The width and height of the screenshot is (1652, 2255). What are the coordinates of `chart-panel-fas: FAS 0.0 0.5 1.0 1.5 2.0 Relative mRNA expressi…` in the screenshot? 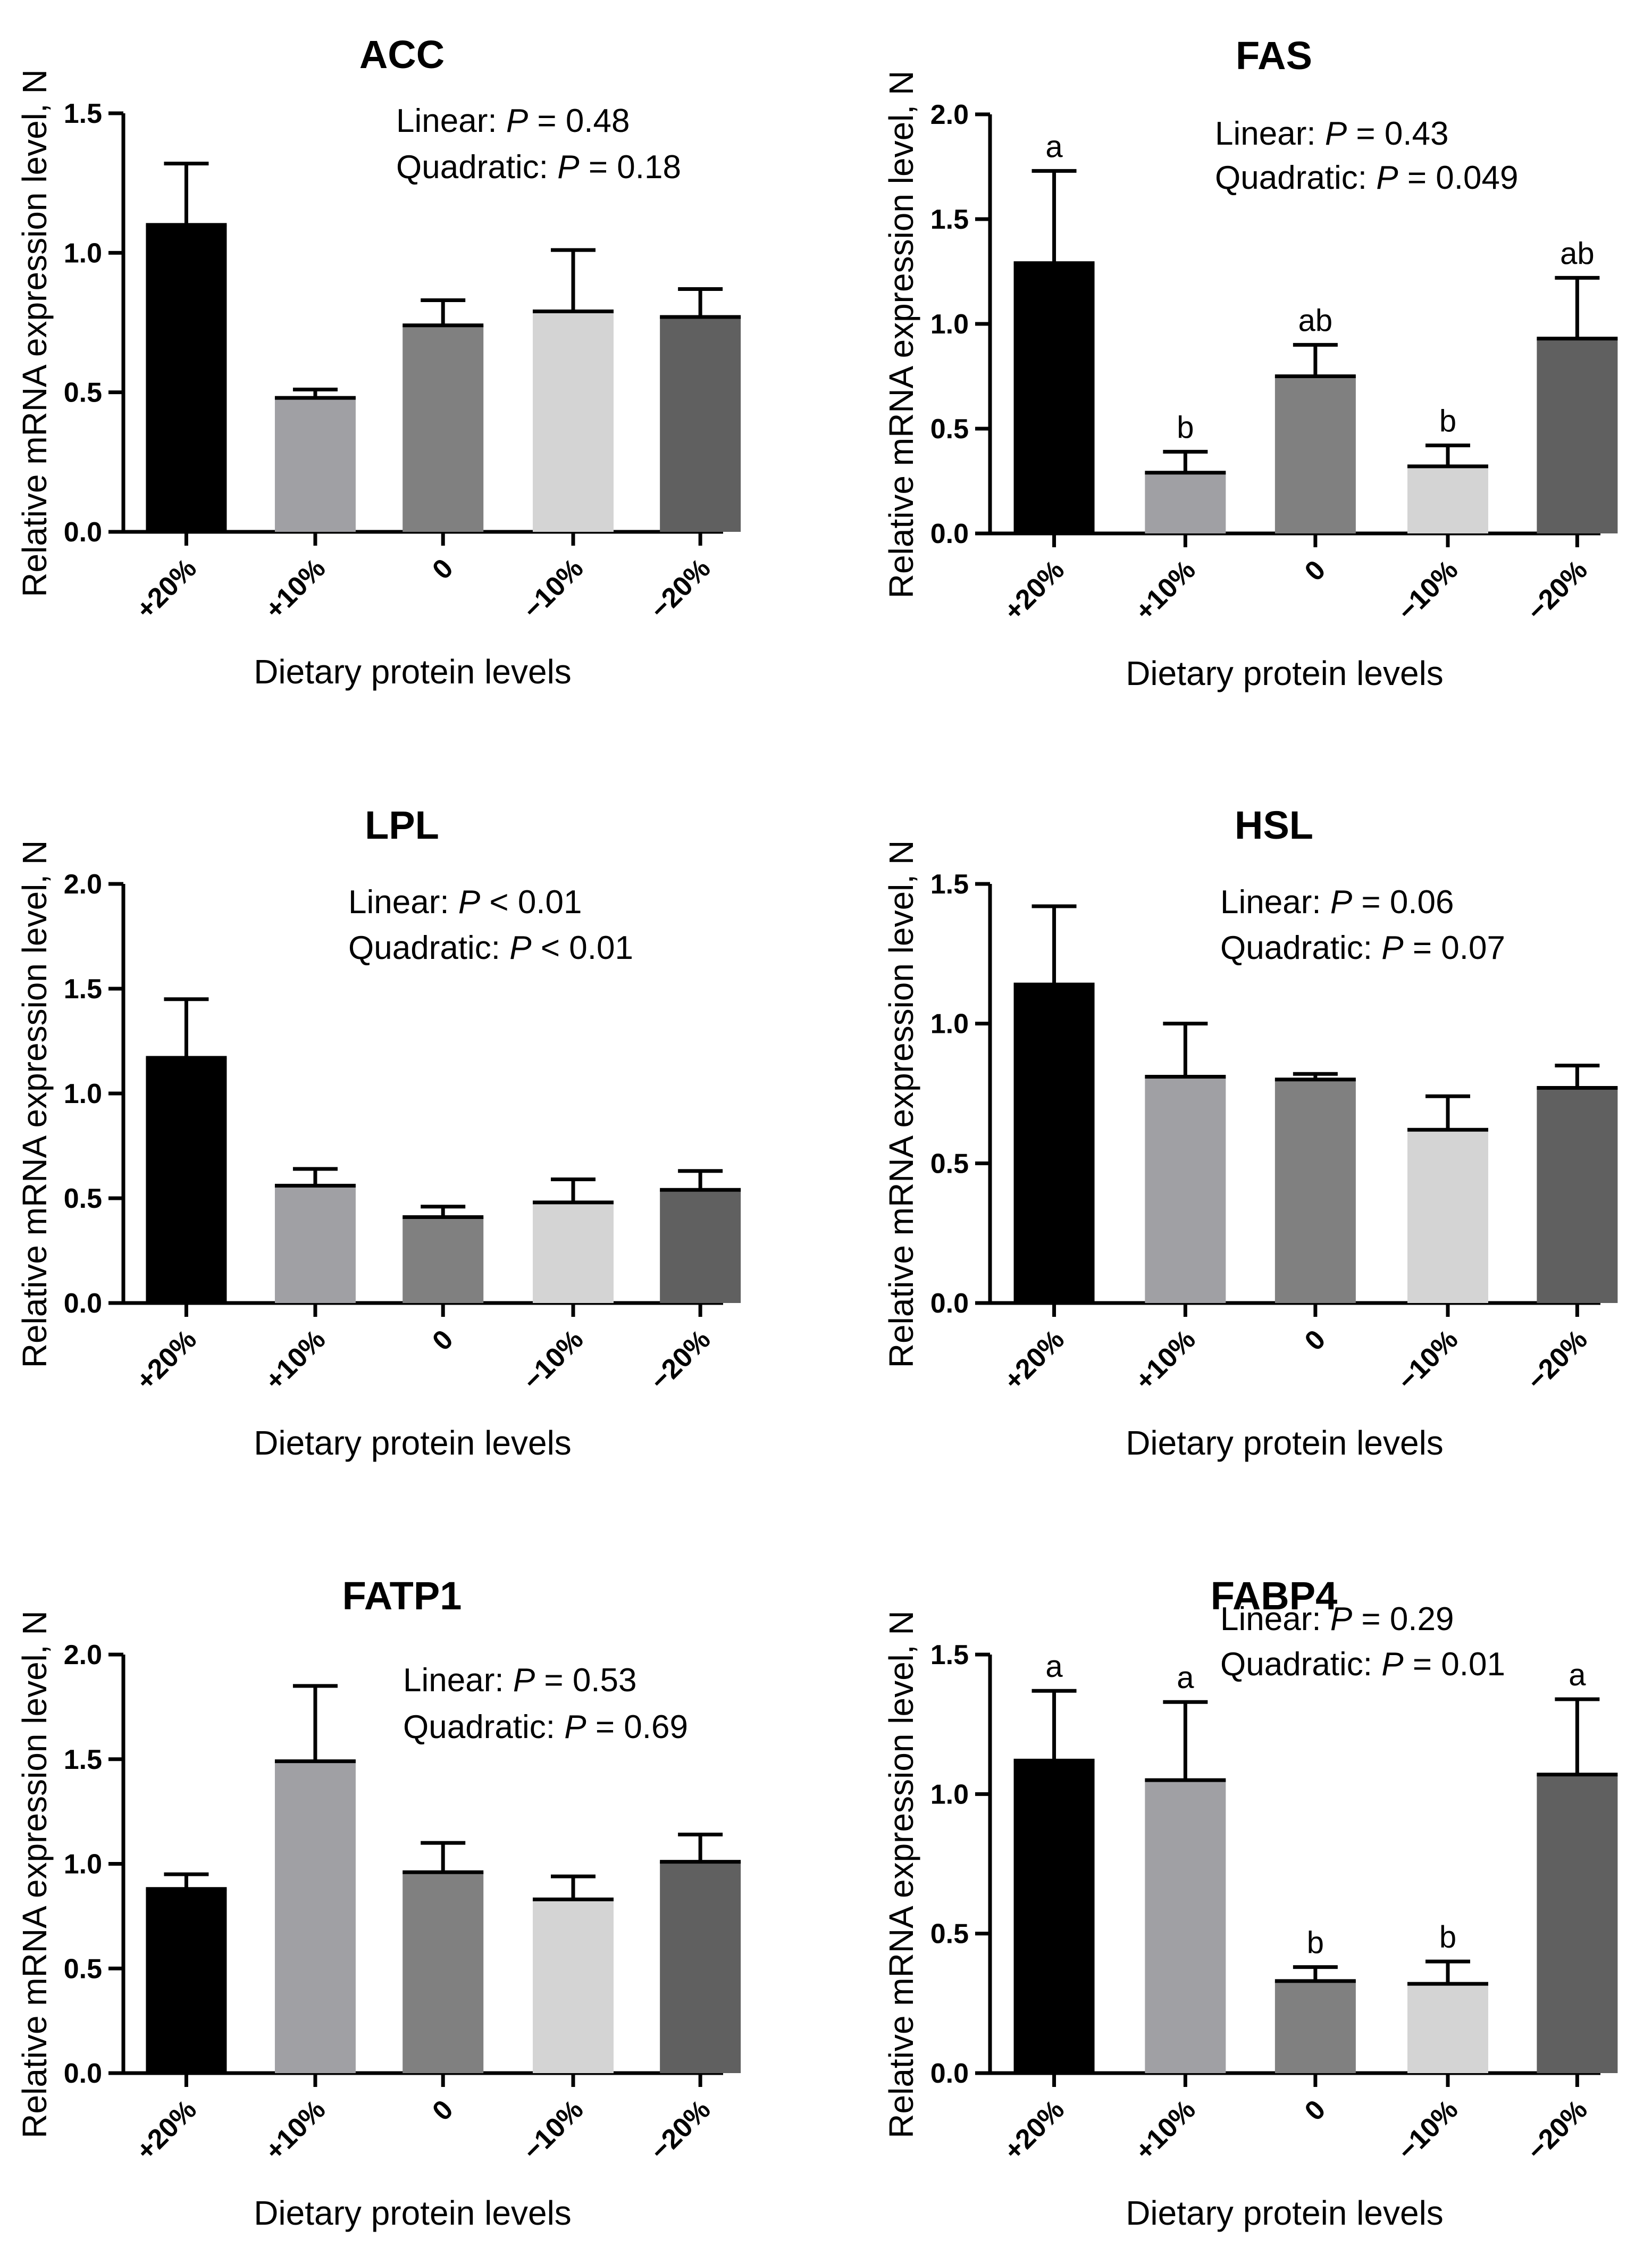 It's located at (1250, 363).